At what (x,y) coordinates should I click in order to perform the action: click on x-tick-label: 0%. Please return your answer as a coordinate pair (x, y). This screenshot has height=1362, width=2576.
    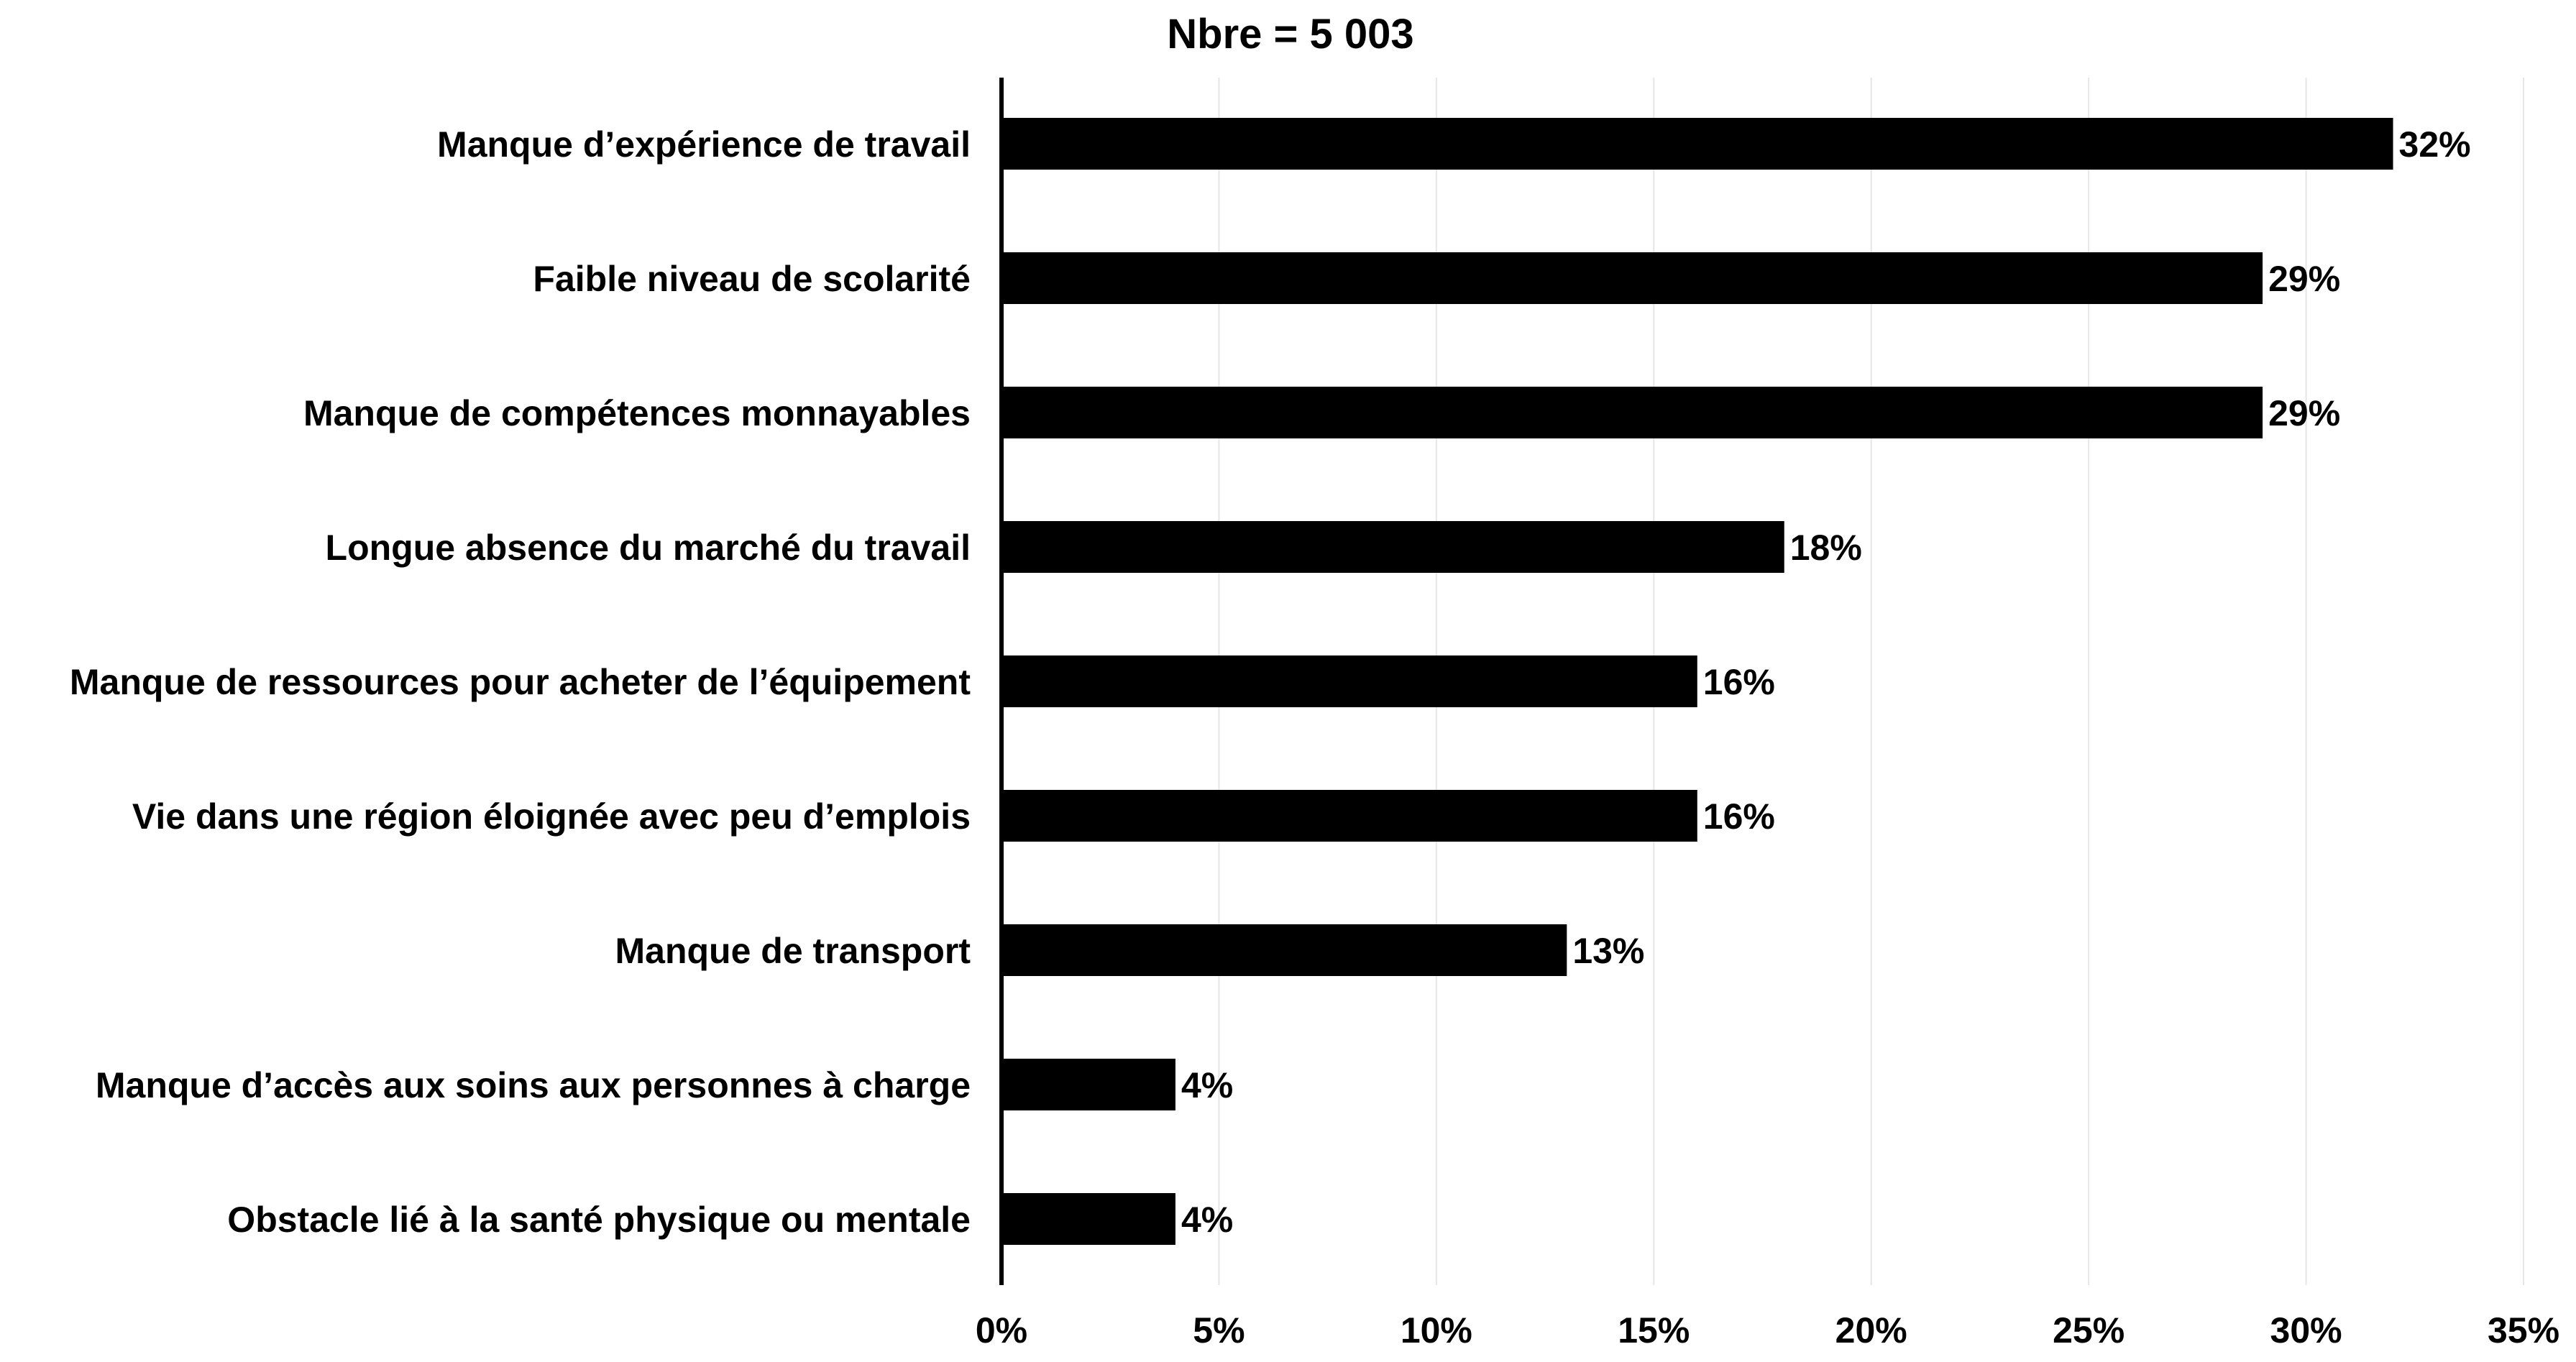
    Looking at the image, I should click on (1002, 1330).